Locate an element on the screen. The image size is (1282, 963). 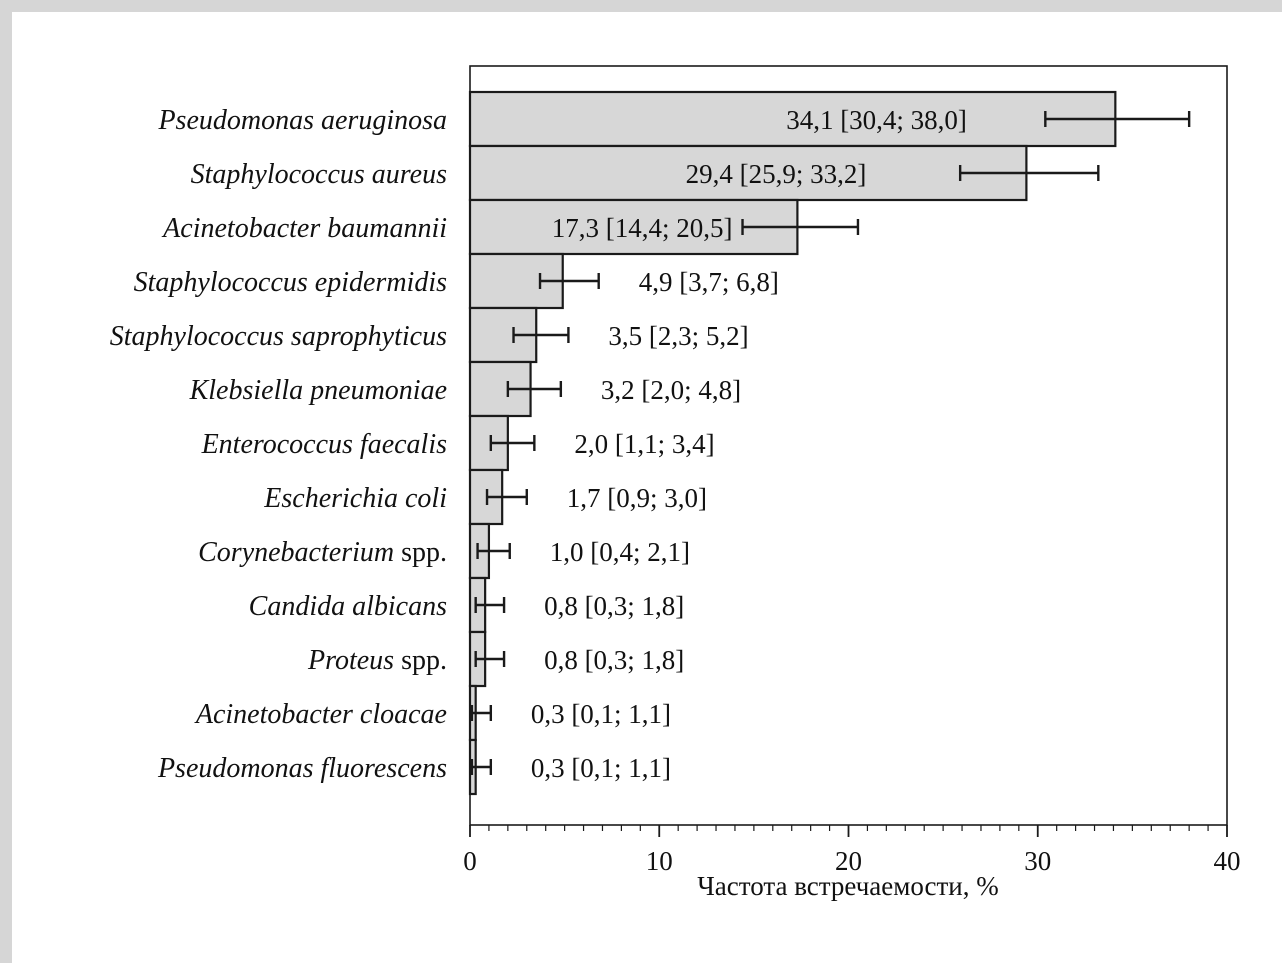
category-label: Pseudomonas fluorescens is located at coordinates (302, 768).